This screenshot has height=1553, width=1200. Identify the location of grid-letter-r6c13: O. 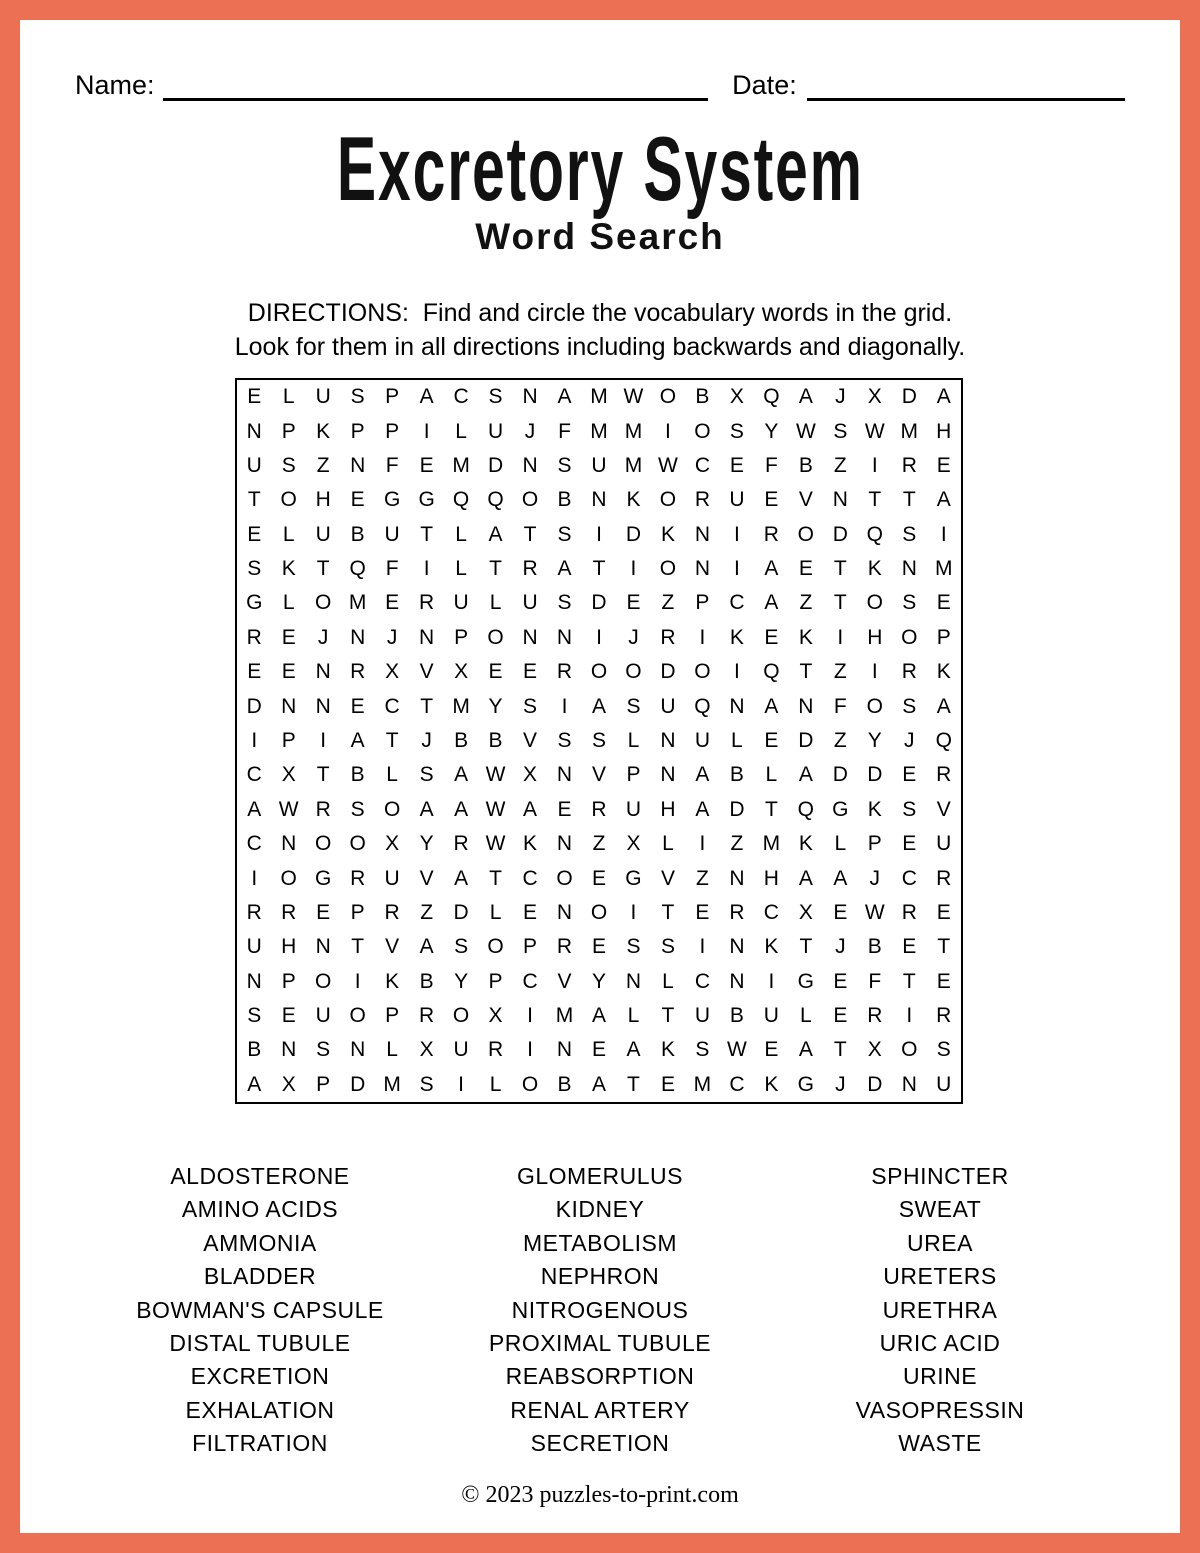
(668, 569).